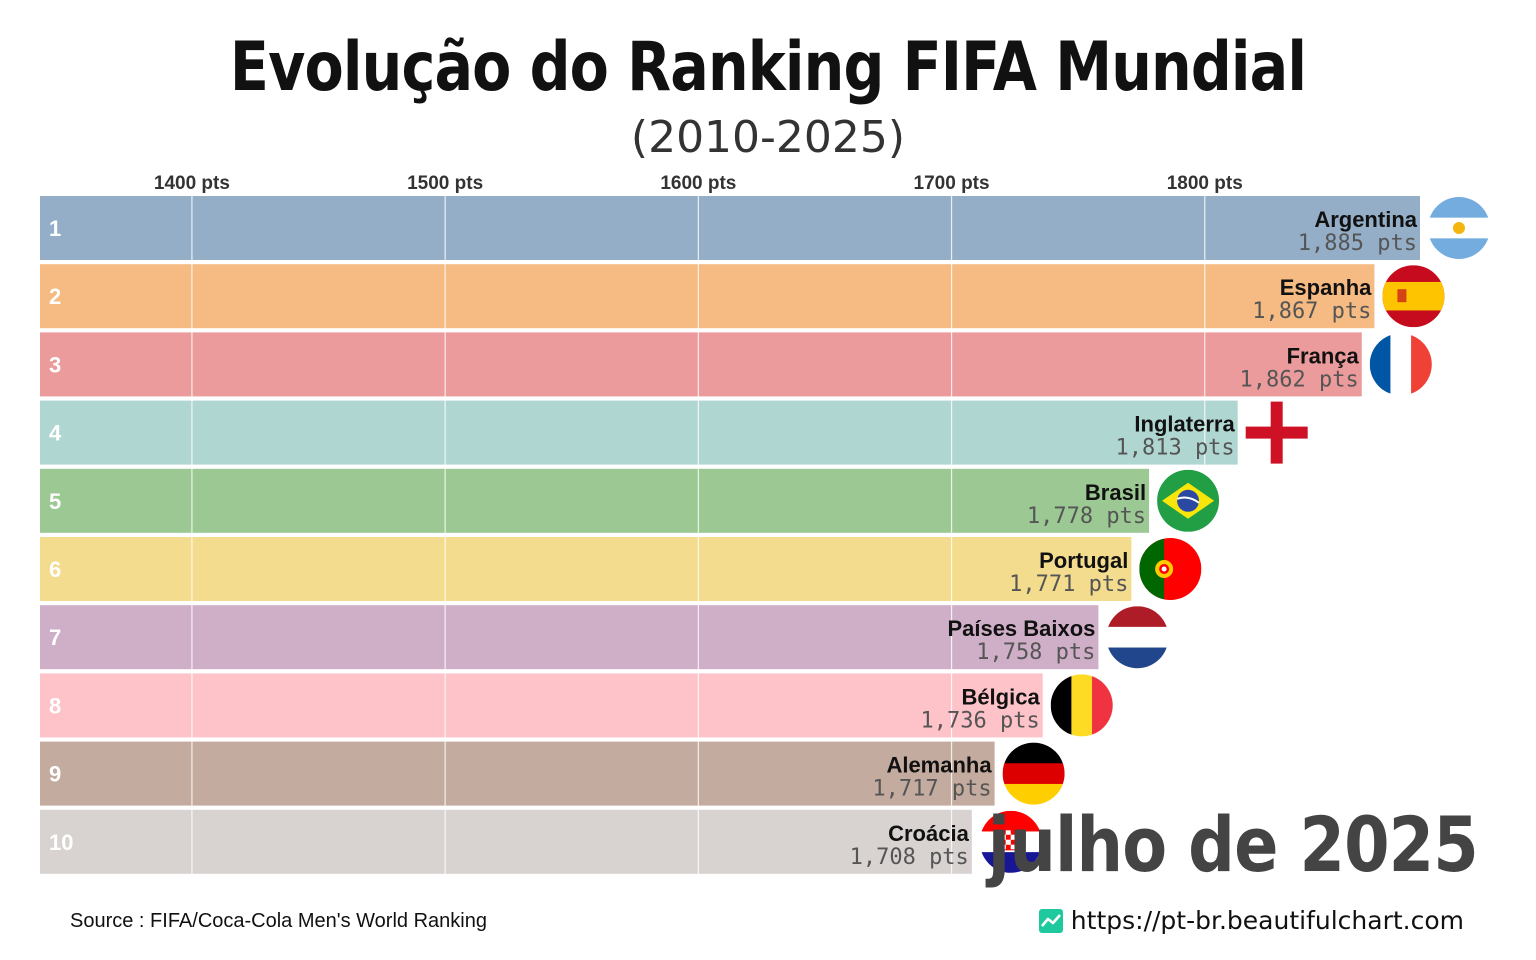 The width and height of the screenshot is (1536, 960). What do you see at coordinates (1459, 228) in the screenshot?
I see `argentina-flag-icon` at bounding box center [1459, 228].